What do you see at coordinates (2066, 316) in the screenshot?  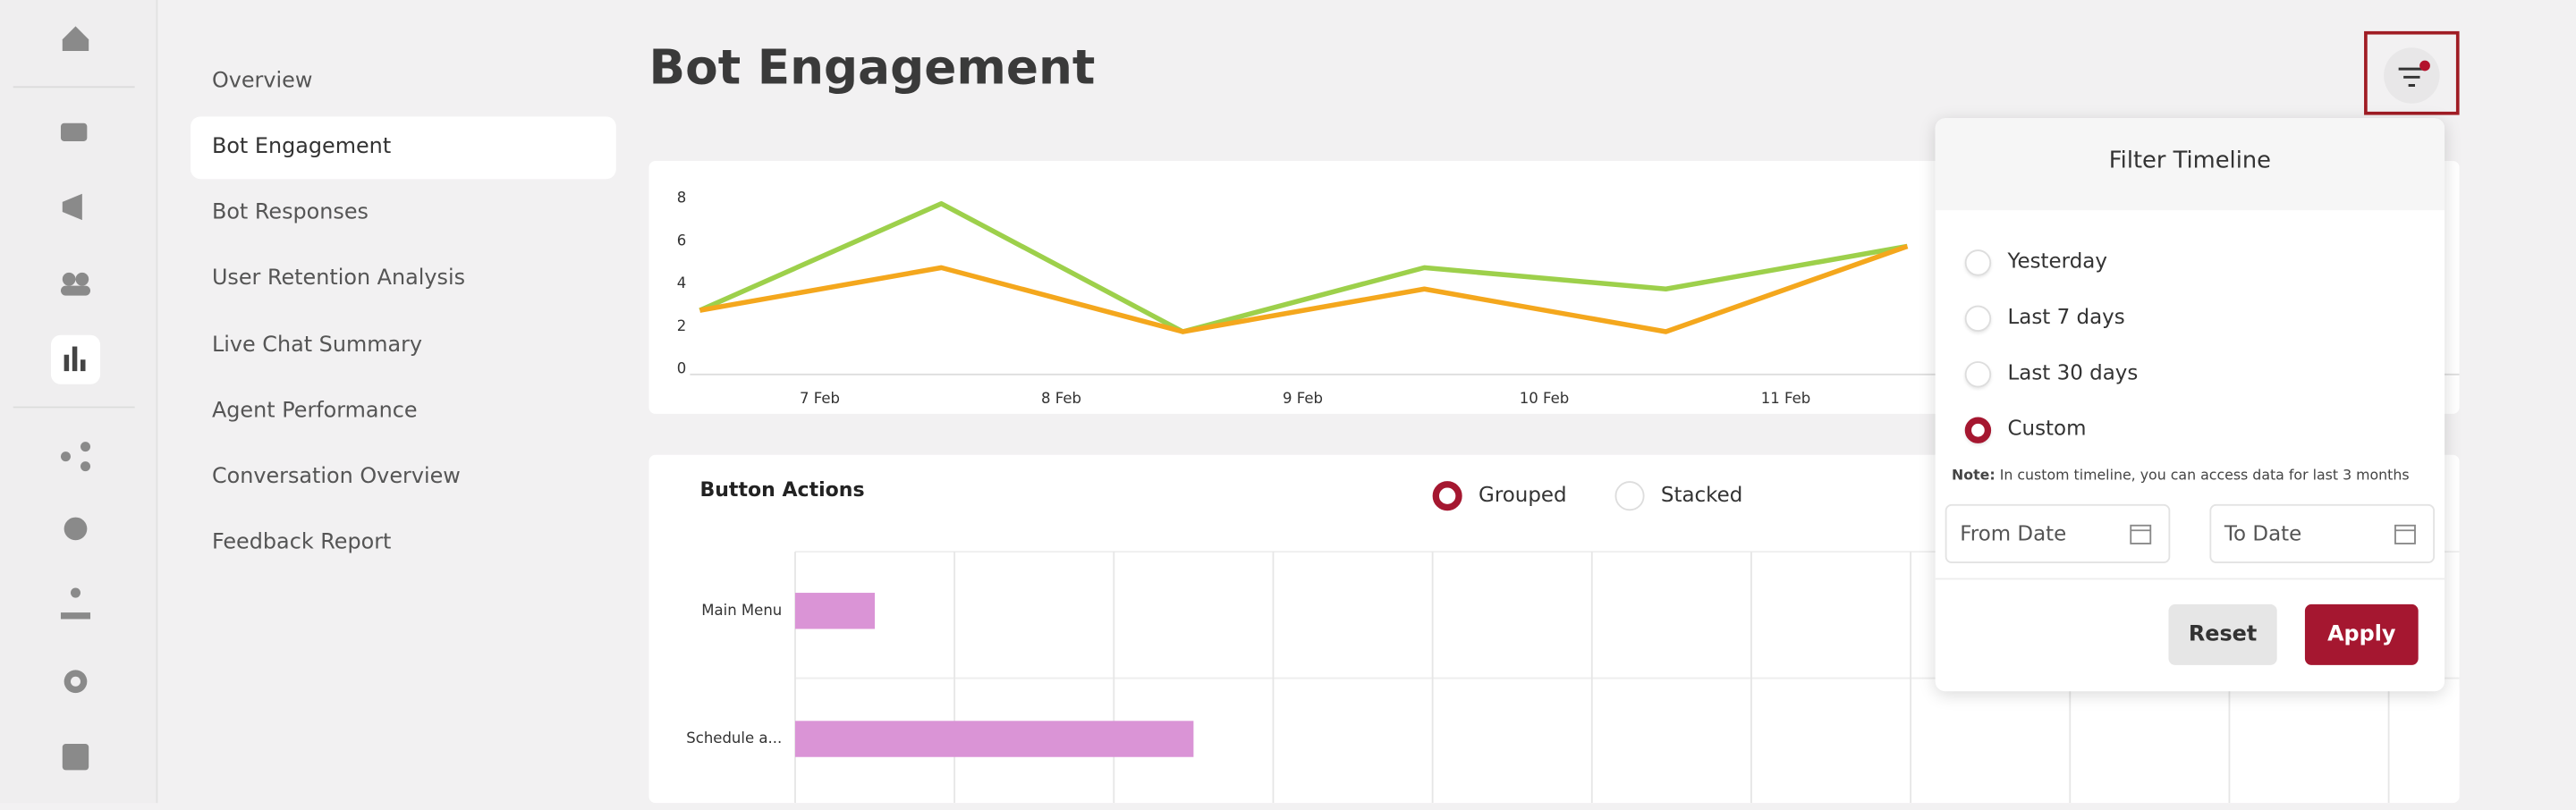 I see `option-label: Last 7 days` at bounding box center [2066, 316].